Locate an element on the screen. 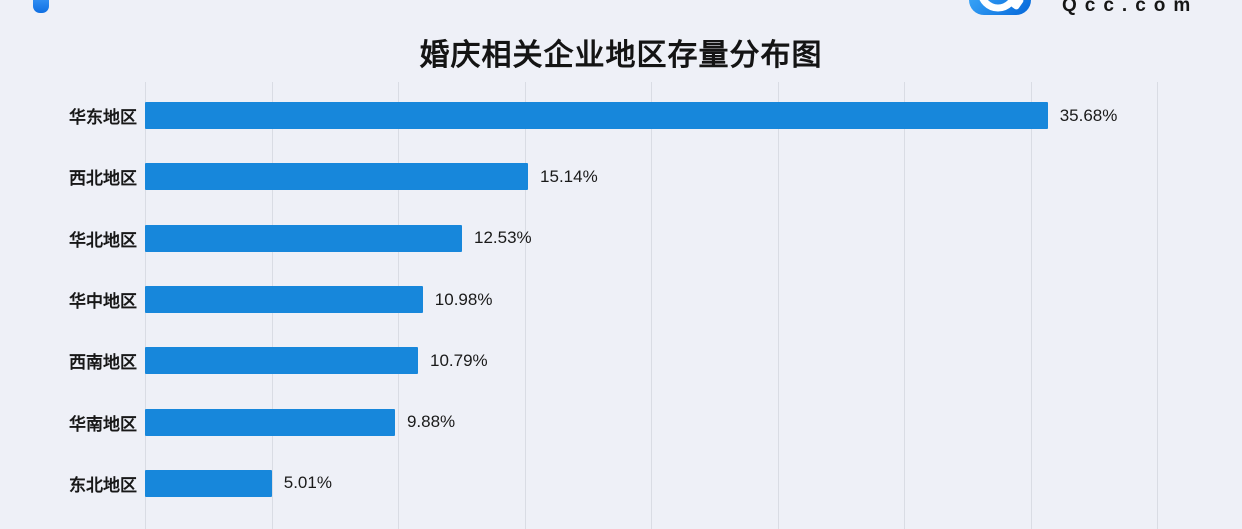 The height and width of the screenshot is (529, 1242). bar-row: 东北地区 5.01% is located at coordinates (621, 483).